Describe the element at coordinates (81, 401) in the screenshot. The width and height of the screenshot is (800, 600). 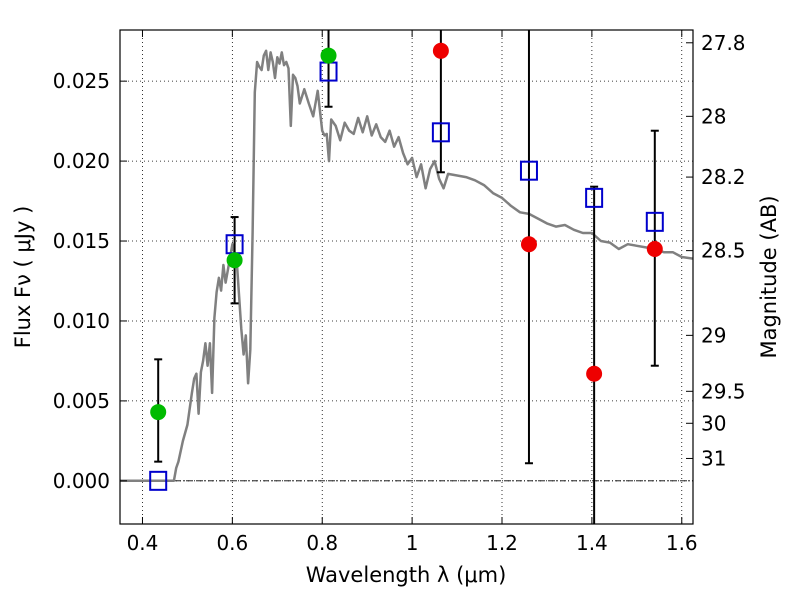
I see `y-tick-label: 0.005` at that location.